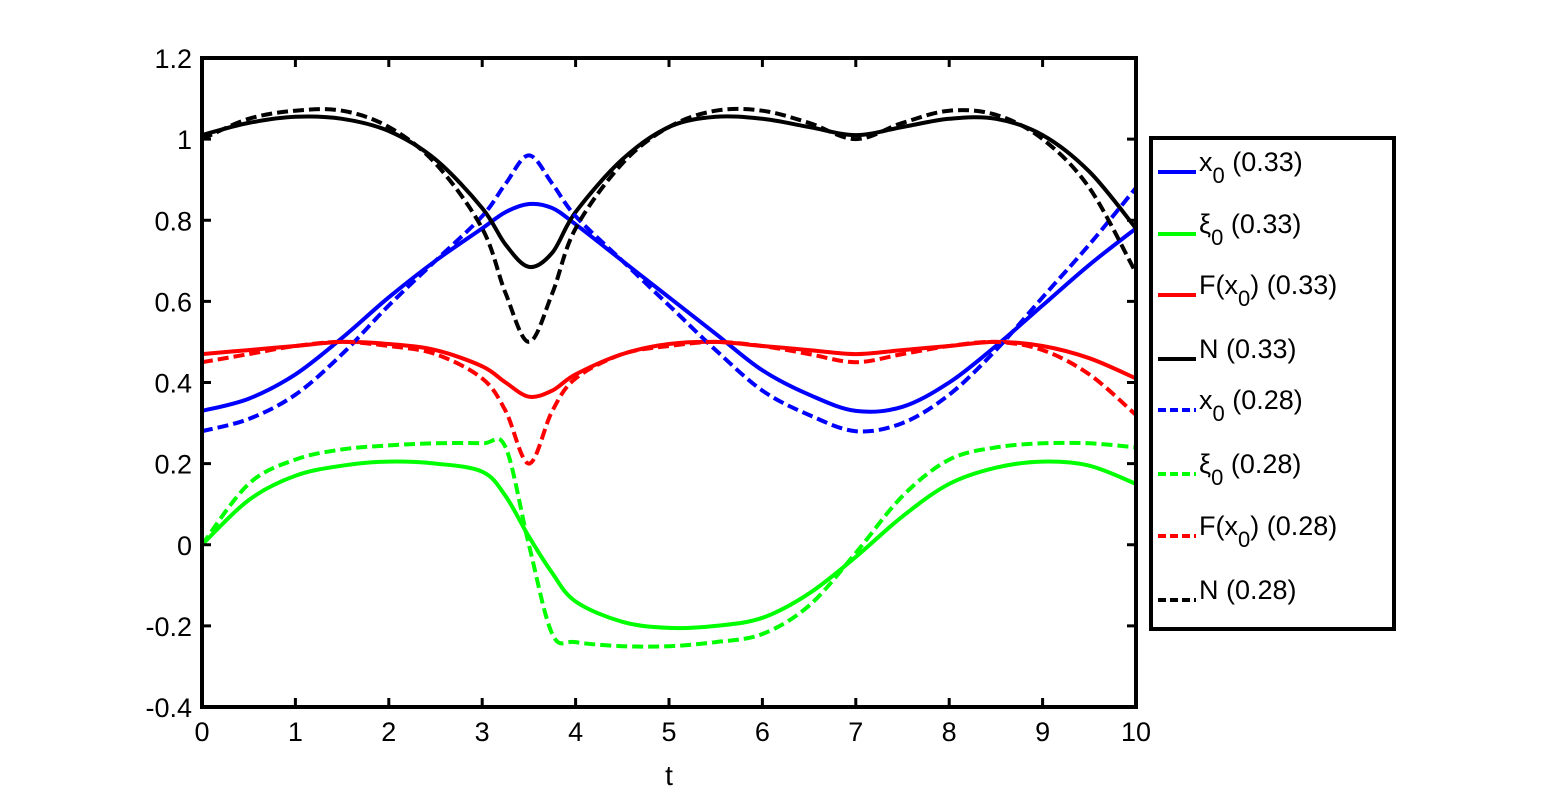  I want to click on x-tick-label: 4, so click(575, 732).